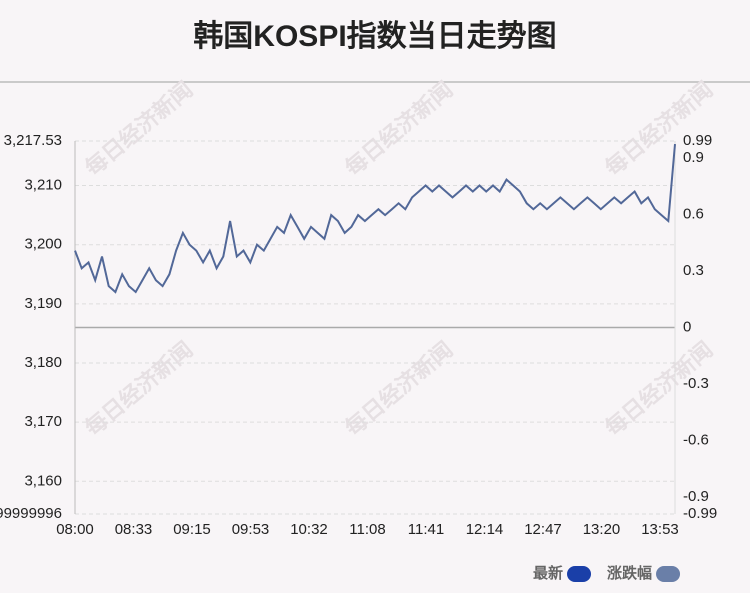  Describe the element at coordinates (43, 421) in the screenshot. I see `y-tick-label: 3,170` at that location.